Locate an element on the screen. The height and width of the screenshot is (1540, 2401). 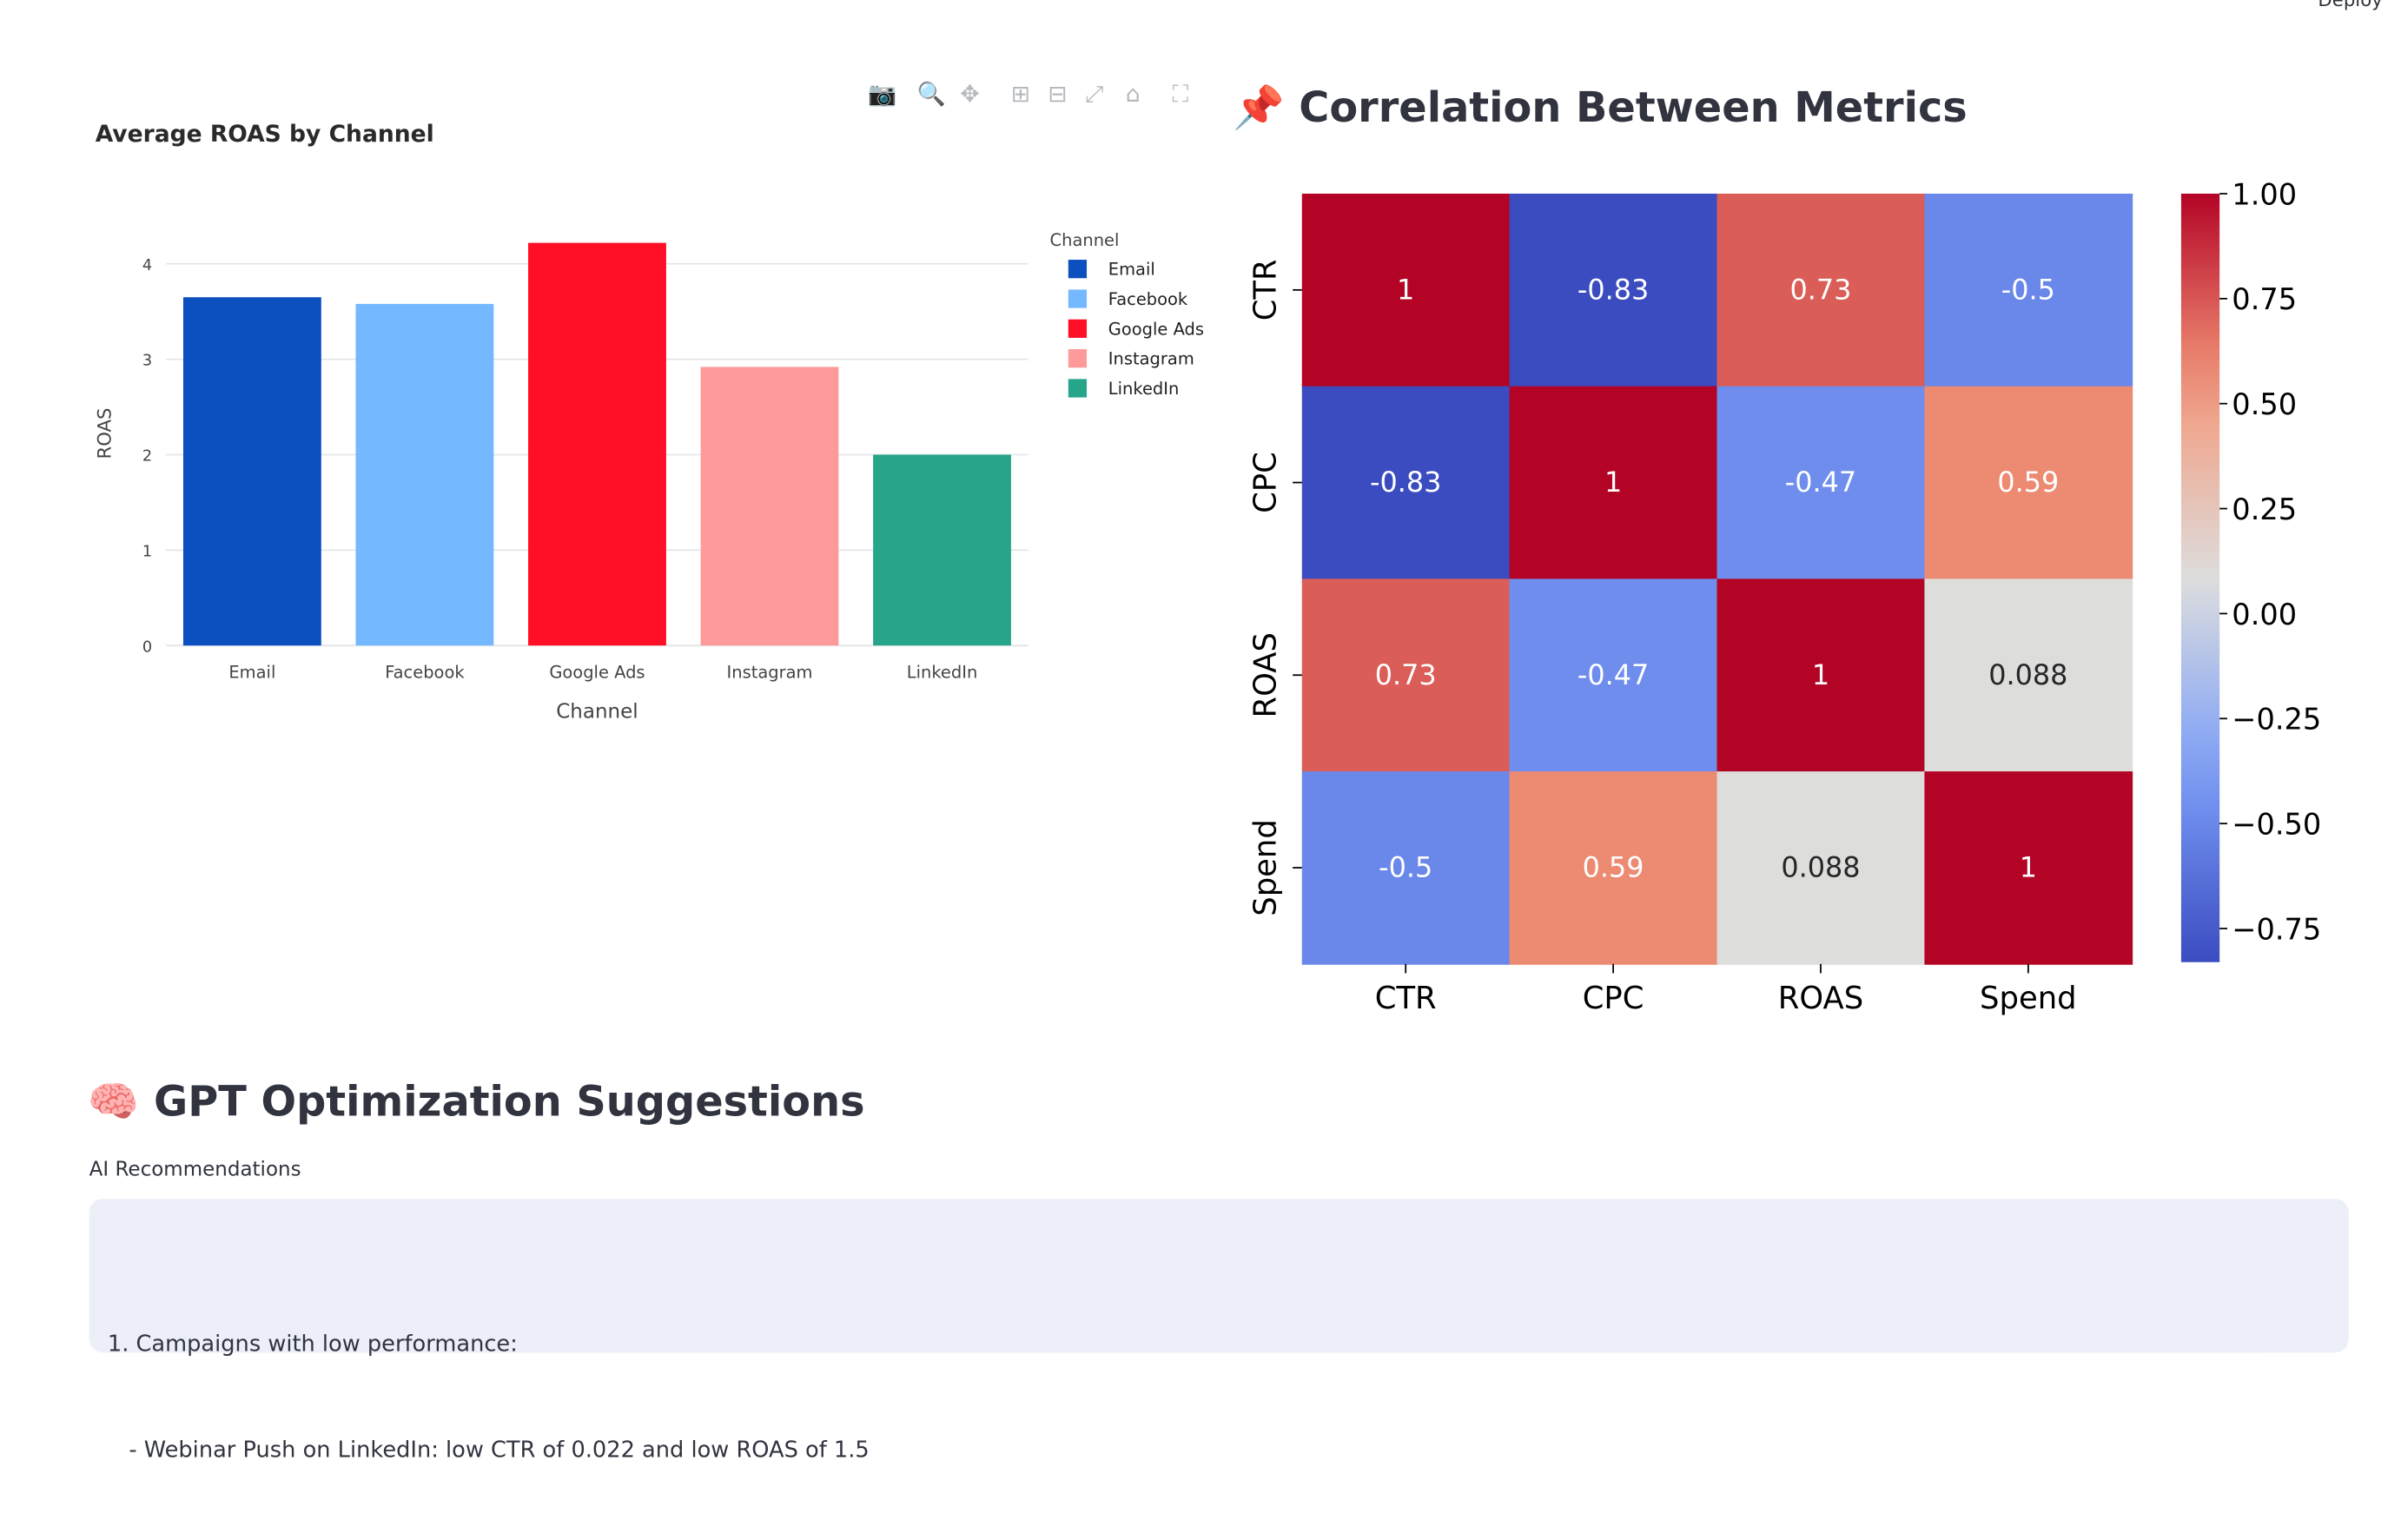
colorbar is located at coordinates (2200, 577).